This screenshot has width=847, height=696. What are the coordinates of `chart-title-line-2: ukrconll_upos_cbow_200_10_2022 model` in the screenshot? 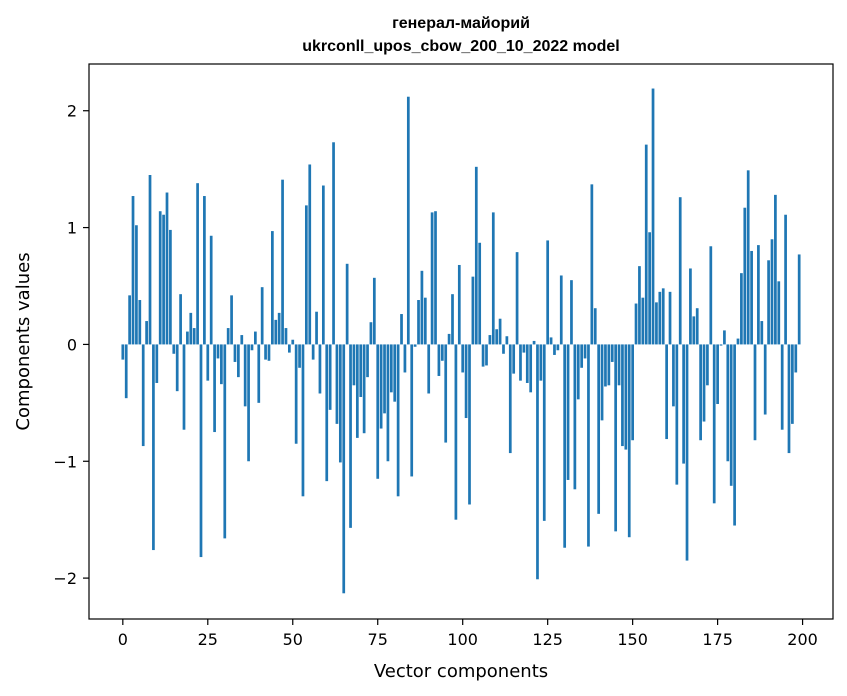 It's located at (460, 46).